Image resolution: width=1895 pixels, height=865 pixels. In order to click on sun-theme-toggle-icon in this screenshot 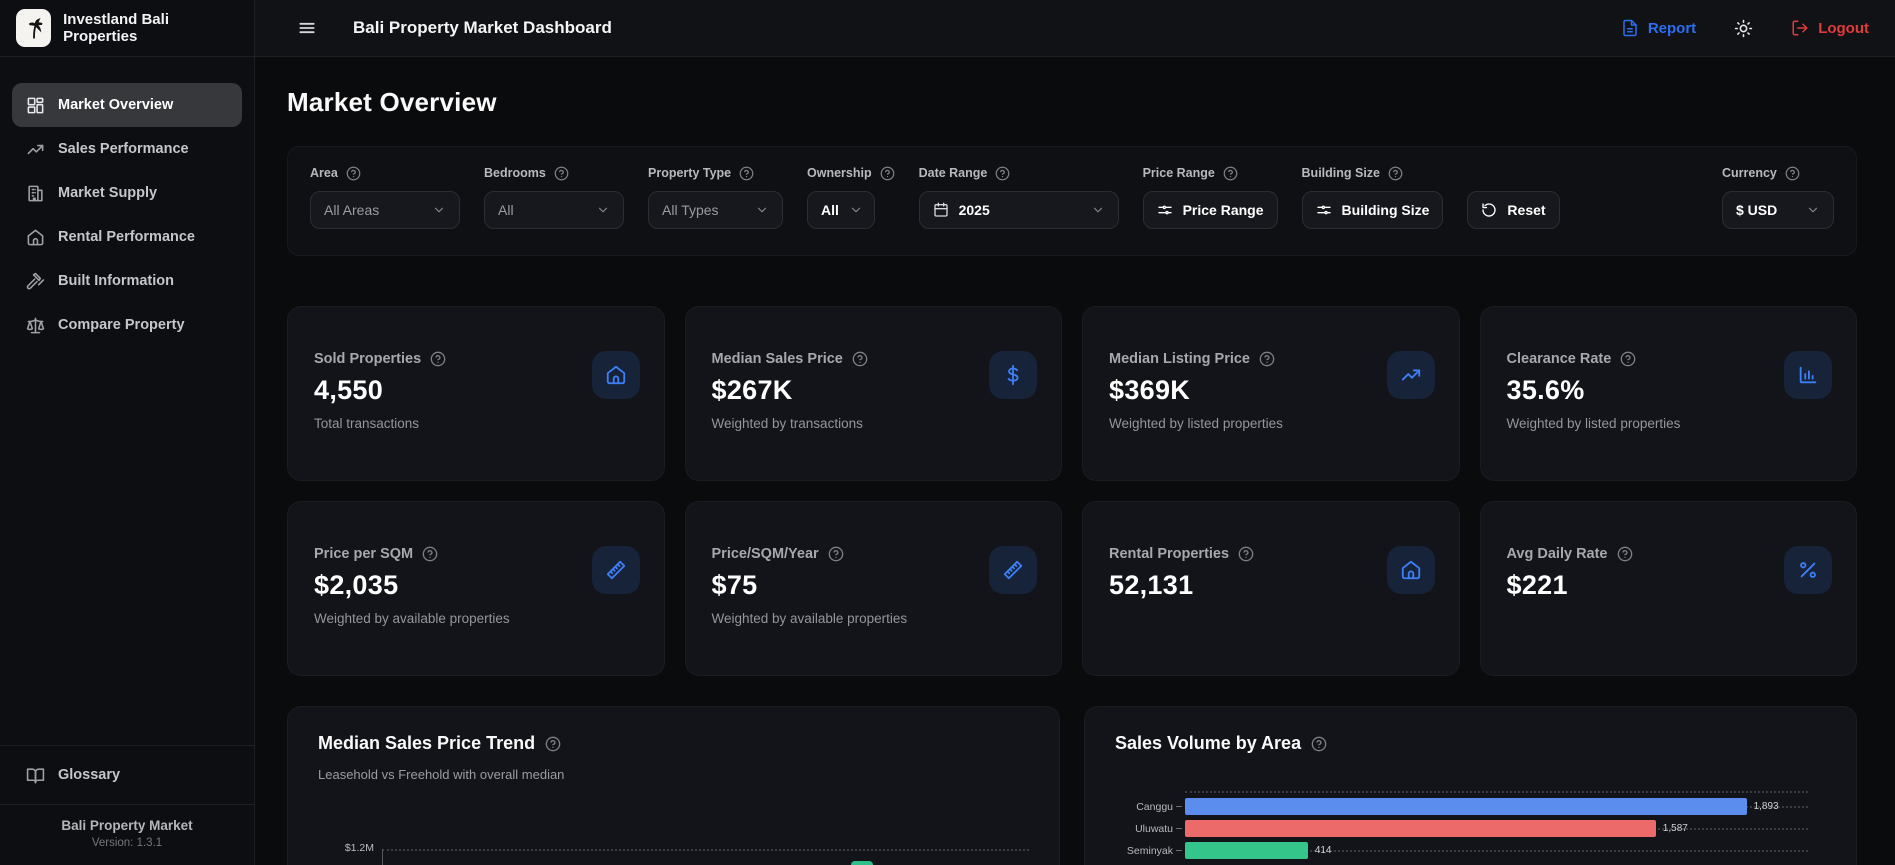, I will do `click(1743, 28)`.